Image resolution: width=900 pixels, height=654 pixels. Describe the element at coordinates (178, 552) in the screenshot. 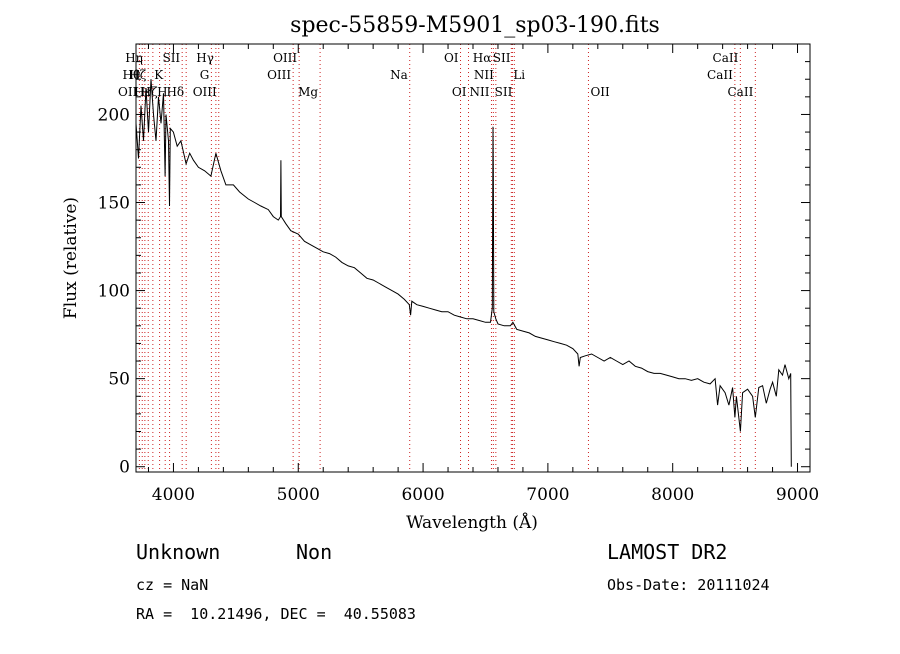

I see `object-class: Unknown` at that location.